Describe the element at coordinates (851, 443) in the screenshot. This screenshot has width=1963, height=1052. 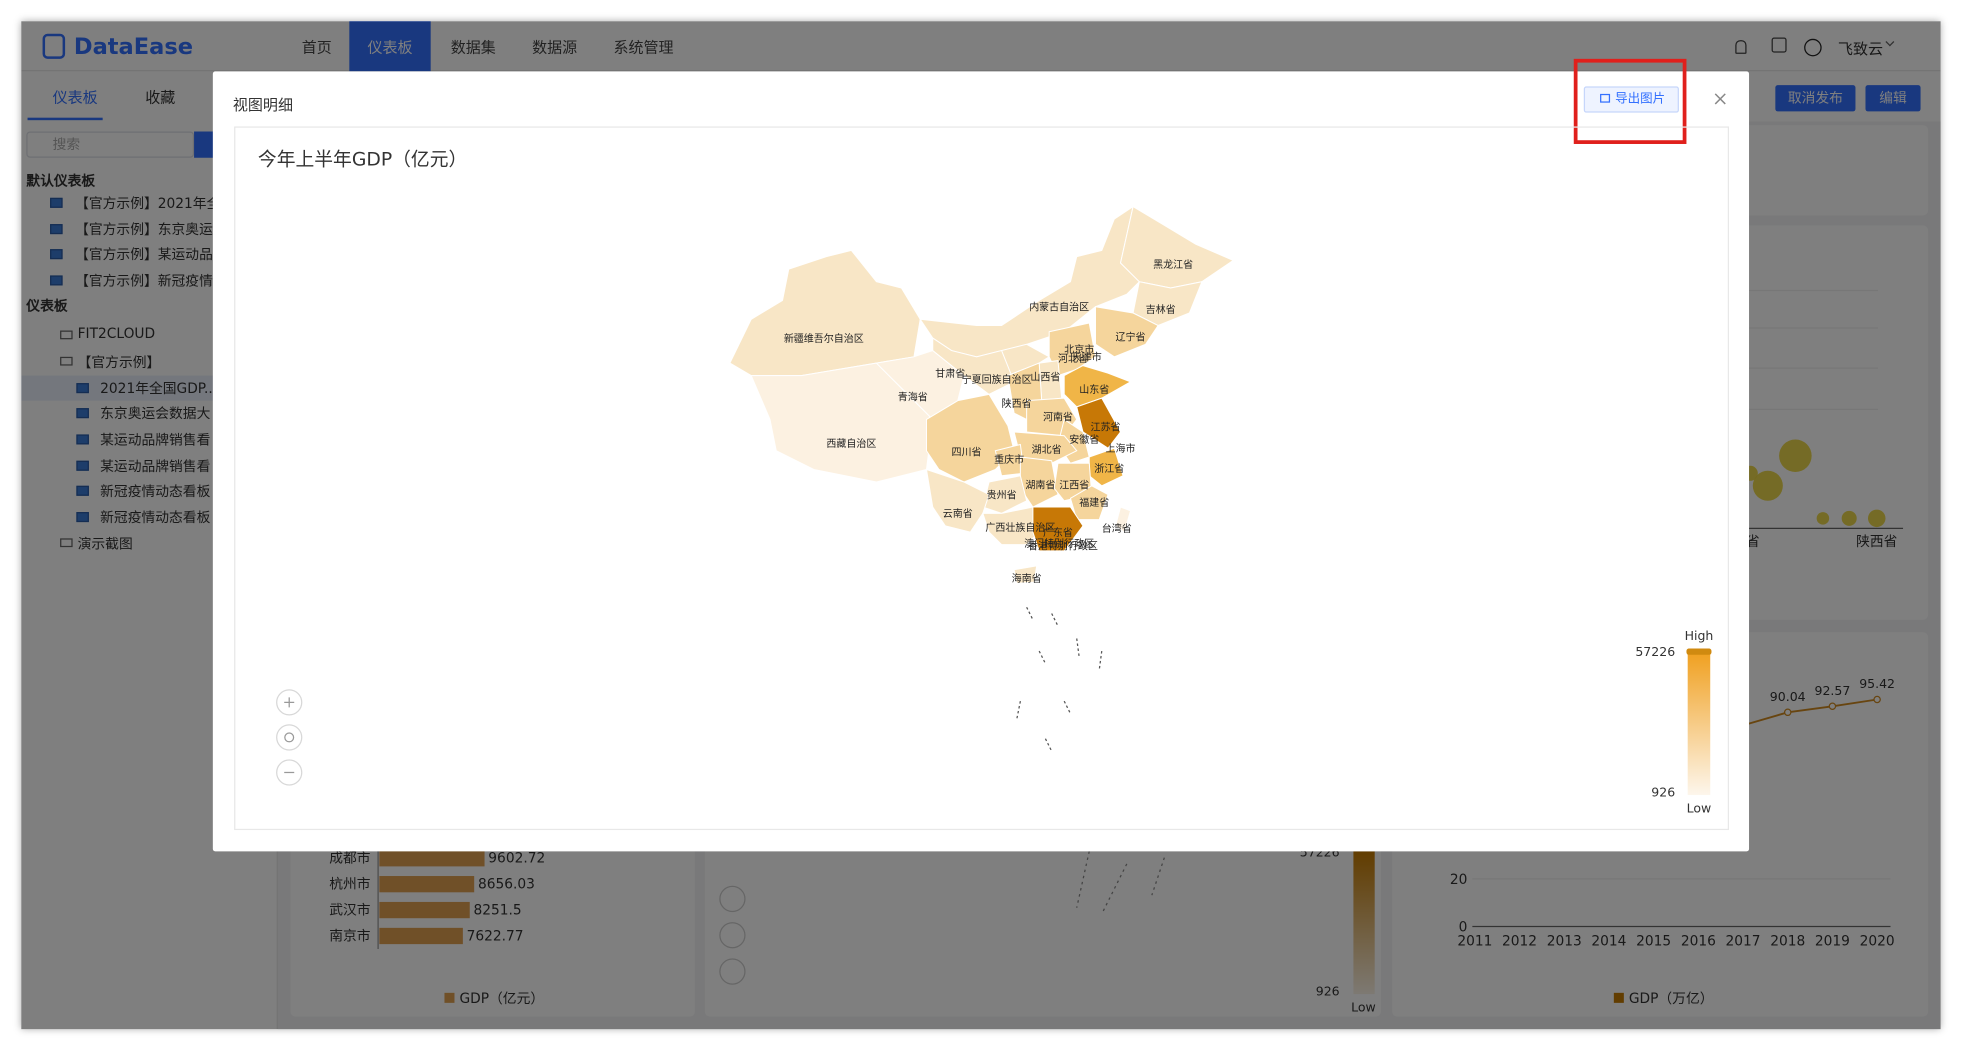
I see `region-label: 西藏自治区` at that location.